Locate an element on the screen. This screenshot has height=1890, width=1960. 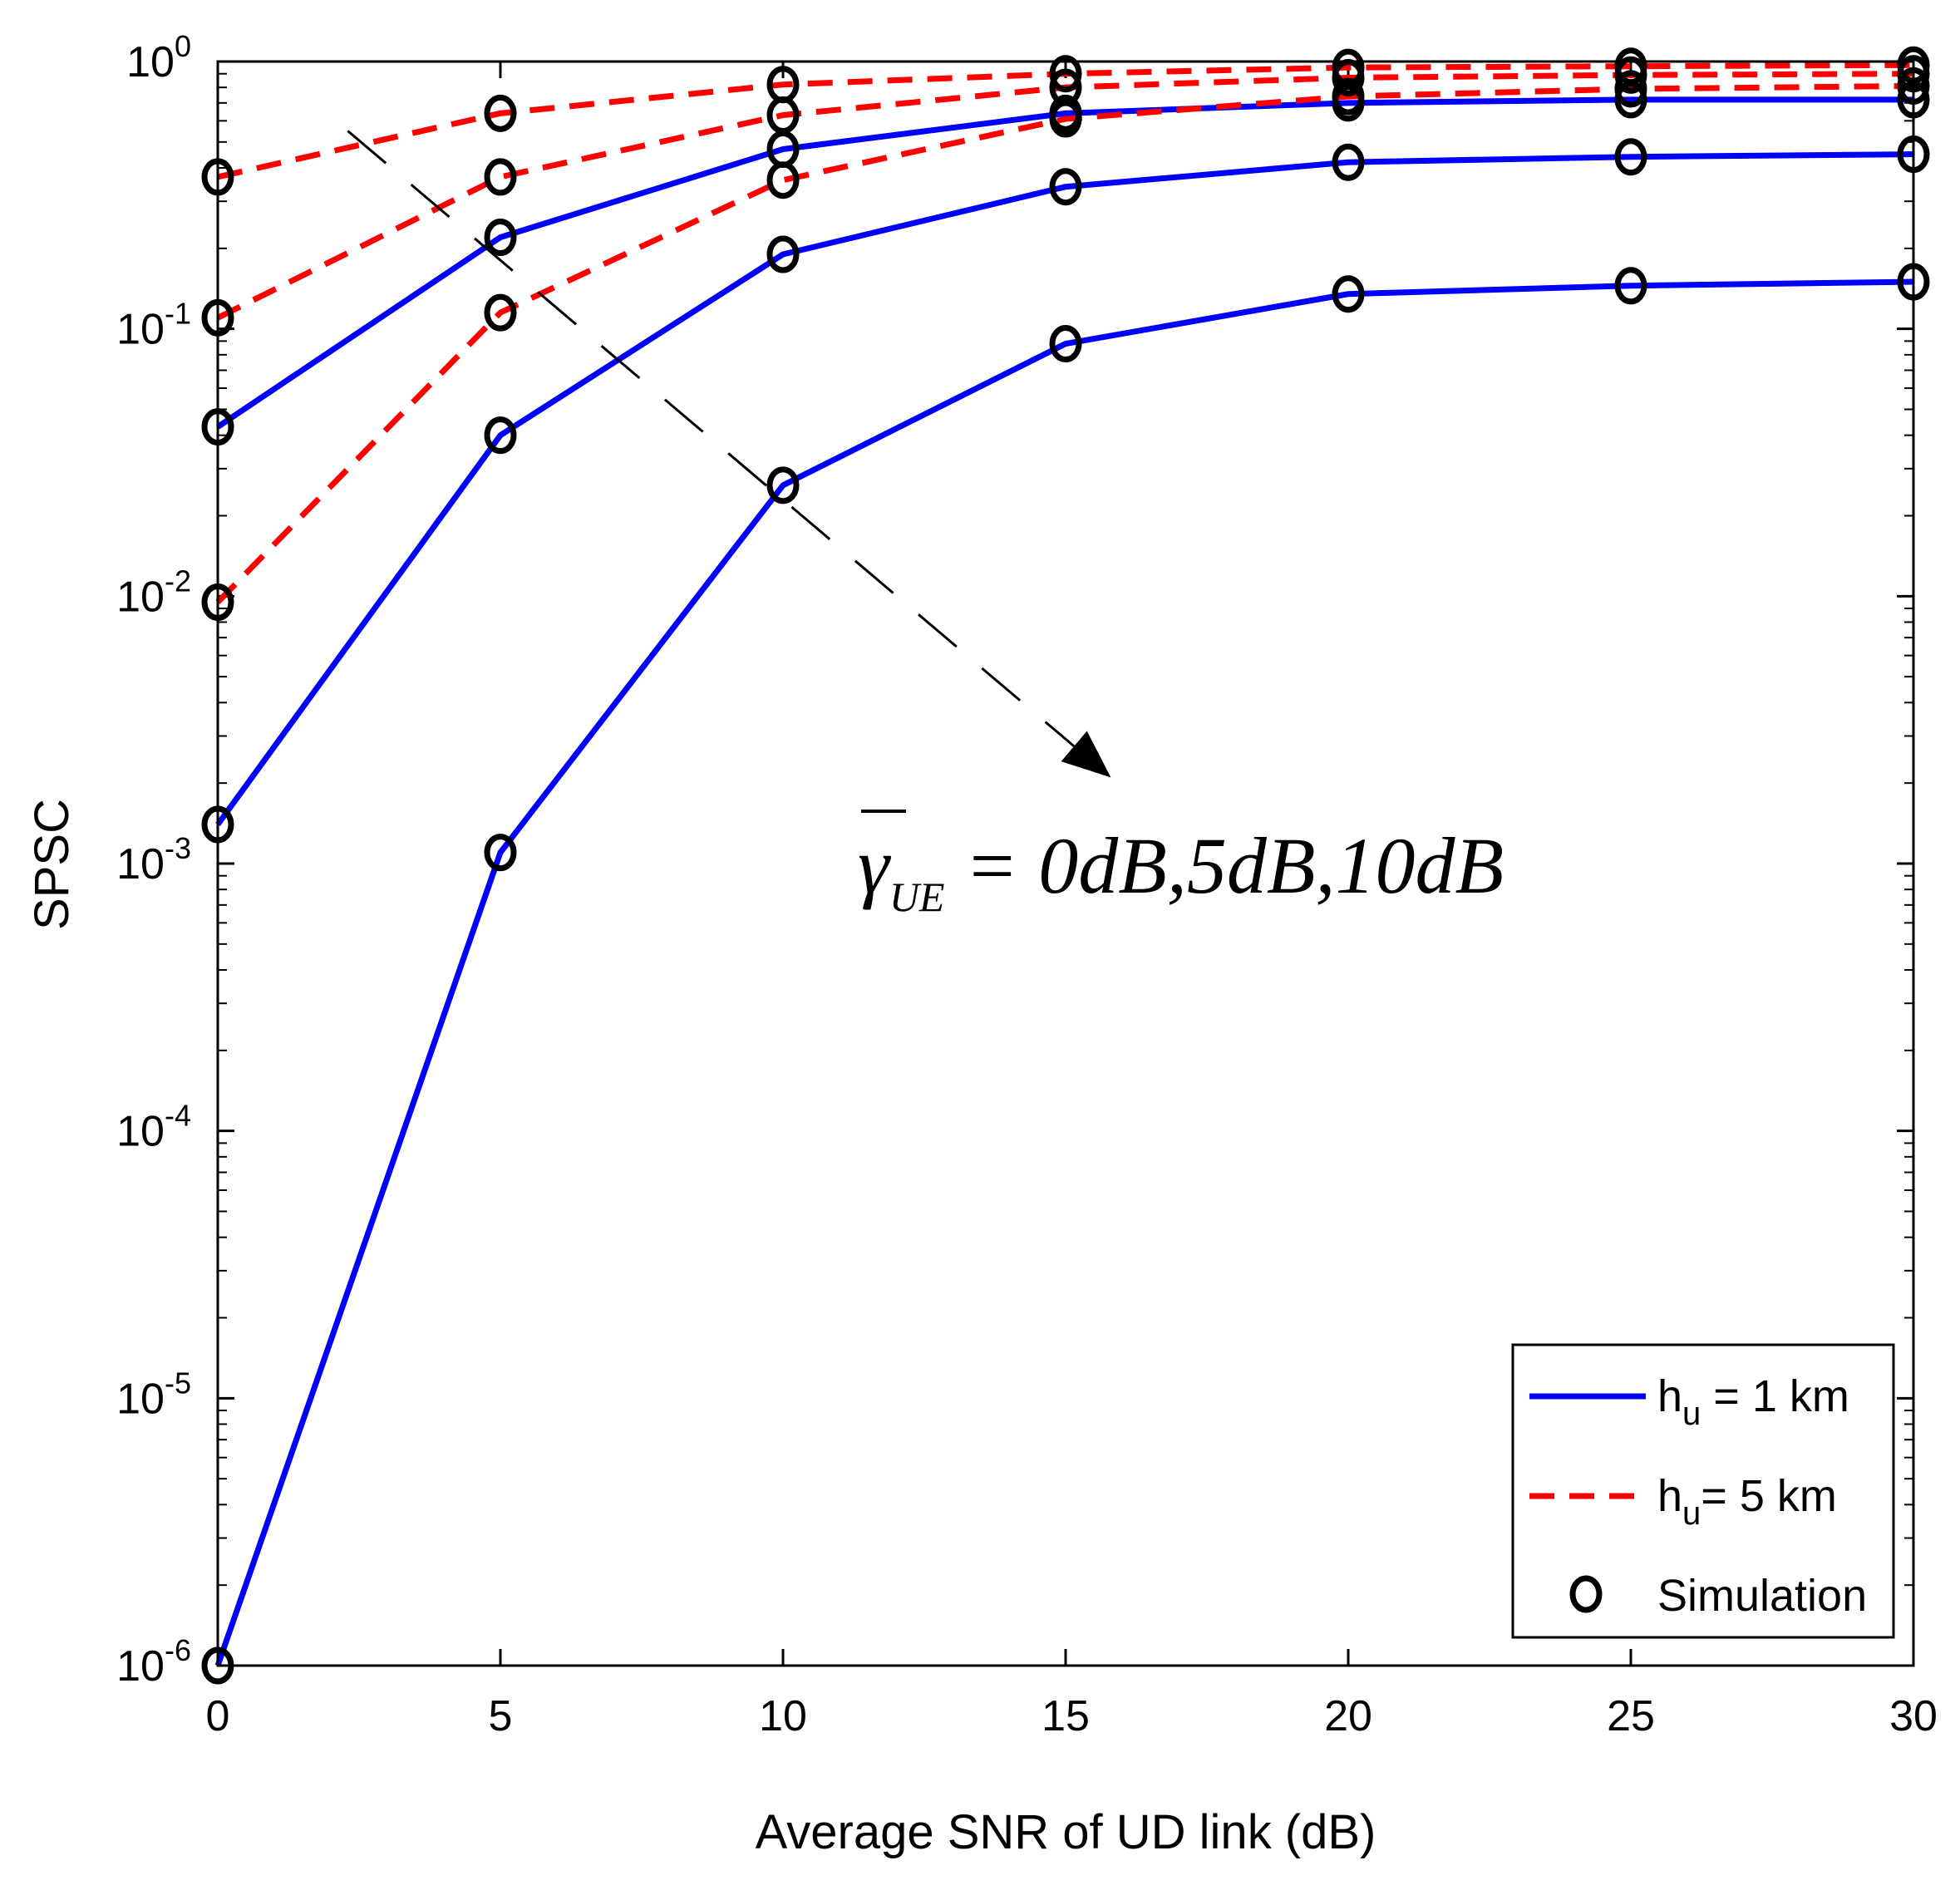
y-tick-label: 10⁻⁶ is located at coordinates (153, 1662).